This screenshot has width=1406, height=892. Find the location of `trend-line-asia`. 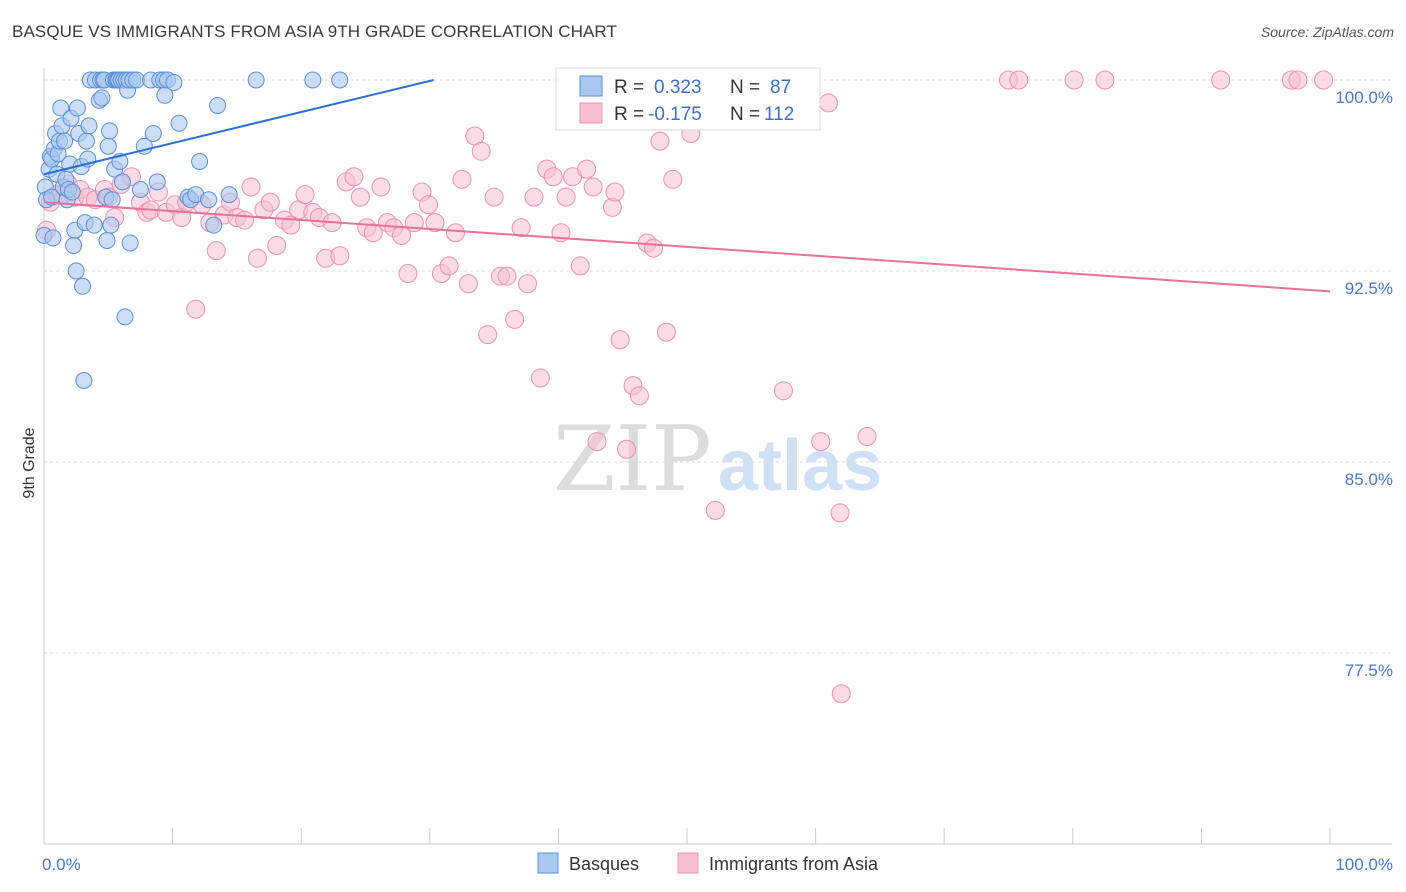

trend-line-asia is located at coordinates (687, 247).